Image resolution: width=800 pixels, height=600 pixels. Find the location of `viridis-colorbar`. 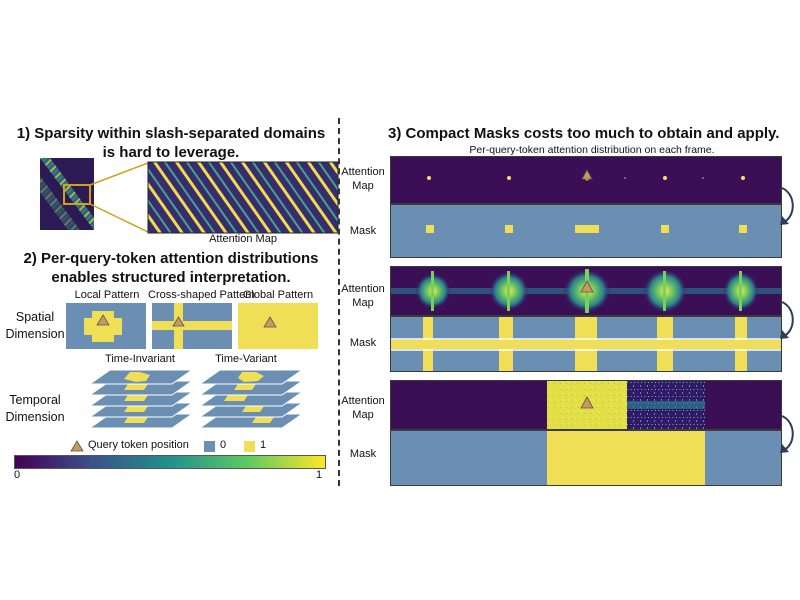

viridis-colorbar is located at coordinates (170, 462).